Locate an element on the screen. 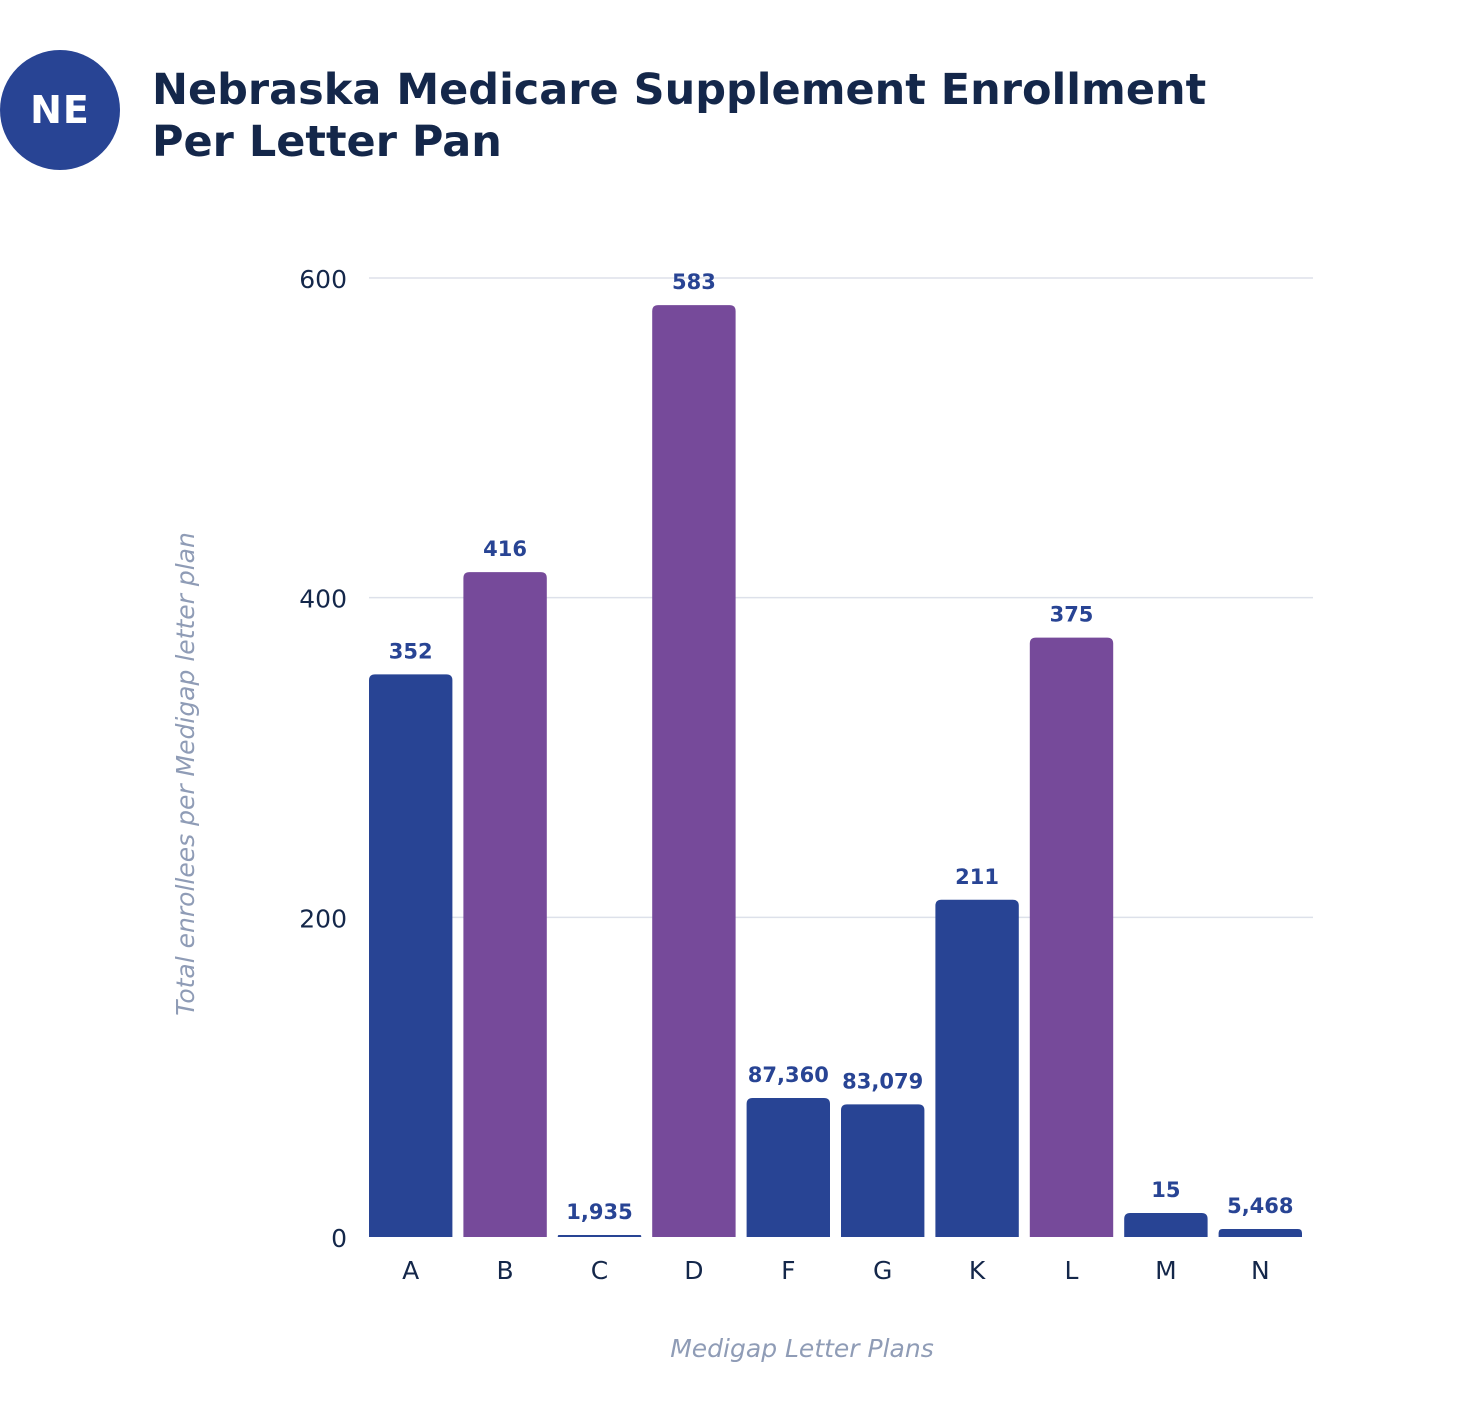 The image size is (1472, 1416). bar-L is located at coordinates (1071, 937).